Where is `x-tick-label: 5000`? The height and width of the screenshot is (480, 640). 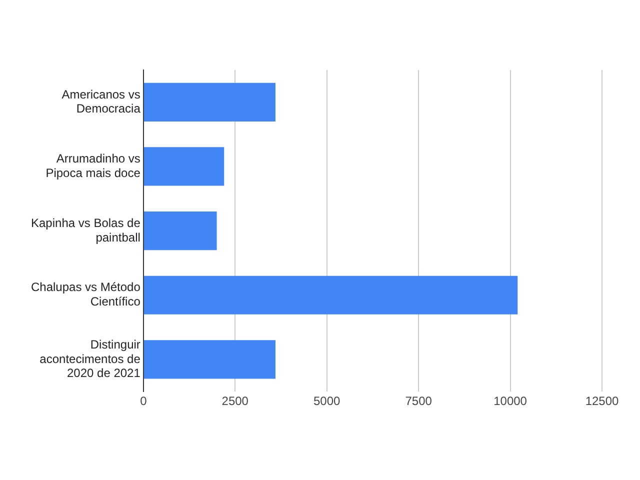
x-tick-label: 5000 is located at coordinates (327, 401).